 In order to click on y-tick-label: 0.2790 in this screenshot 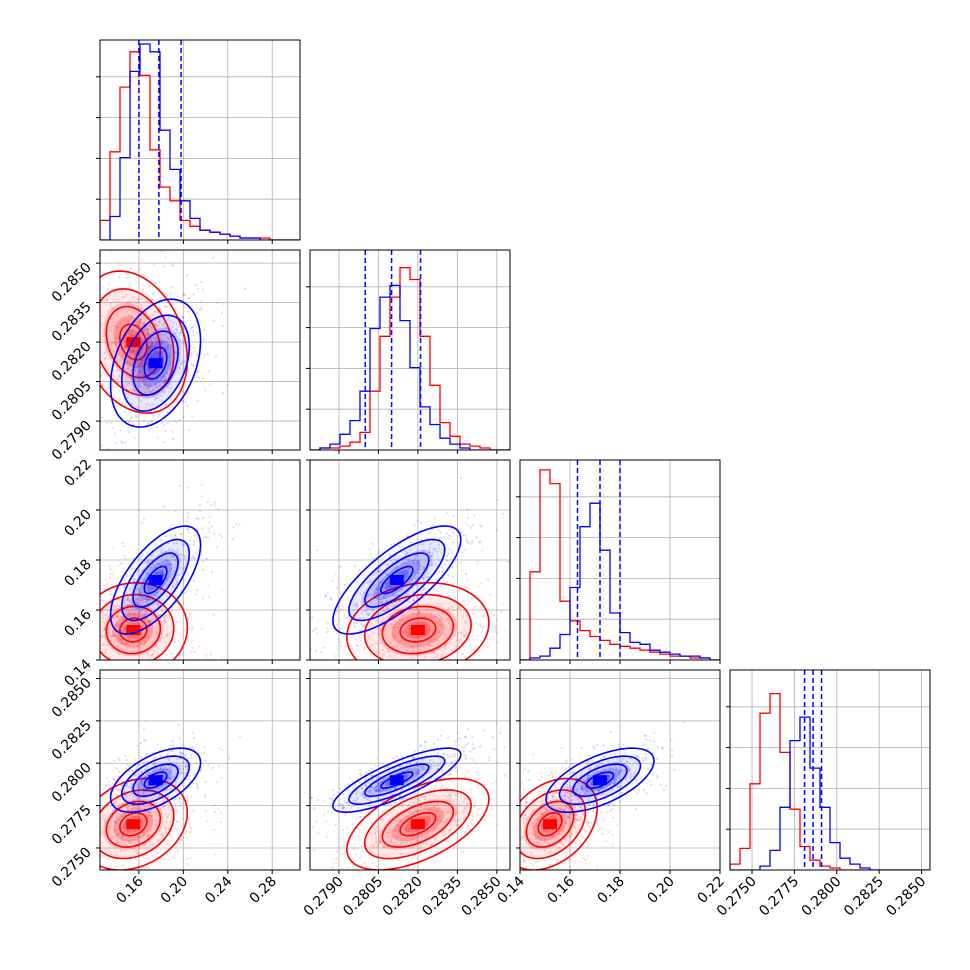, I will do `click(72, 441)`.